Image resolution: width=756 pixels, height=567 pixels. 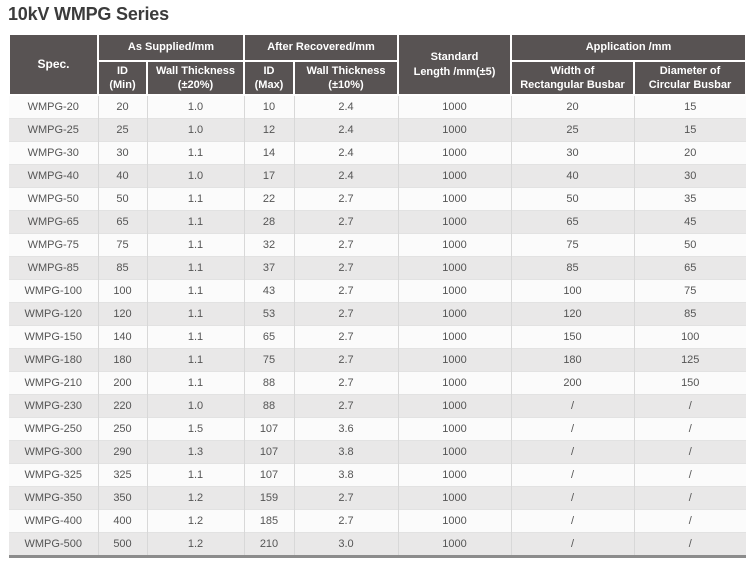 What do you see at coordinates (690, 337) in the screenshot?
I see `cell-dia-circ-busbar: 100` at bounding box center [690, 337].